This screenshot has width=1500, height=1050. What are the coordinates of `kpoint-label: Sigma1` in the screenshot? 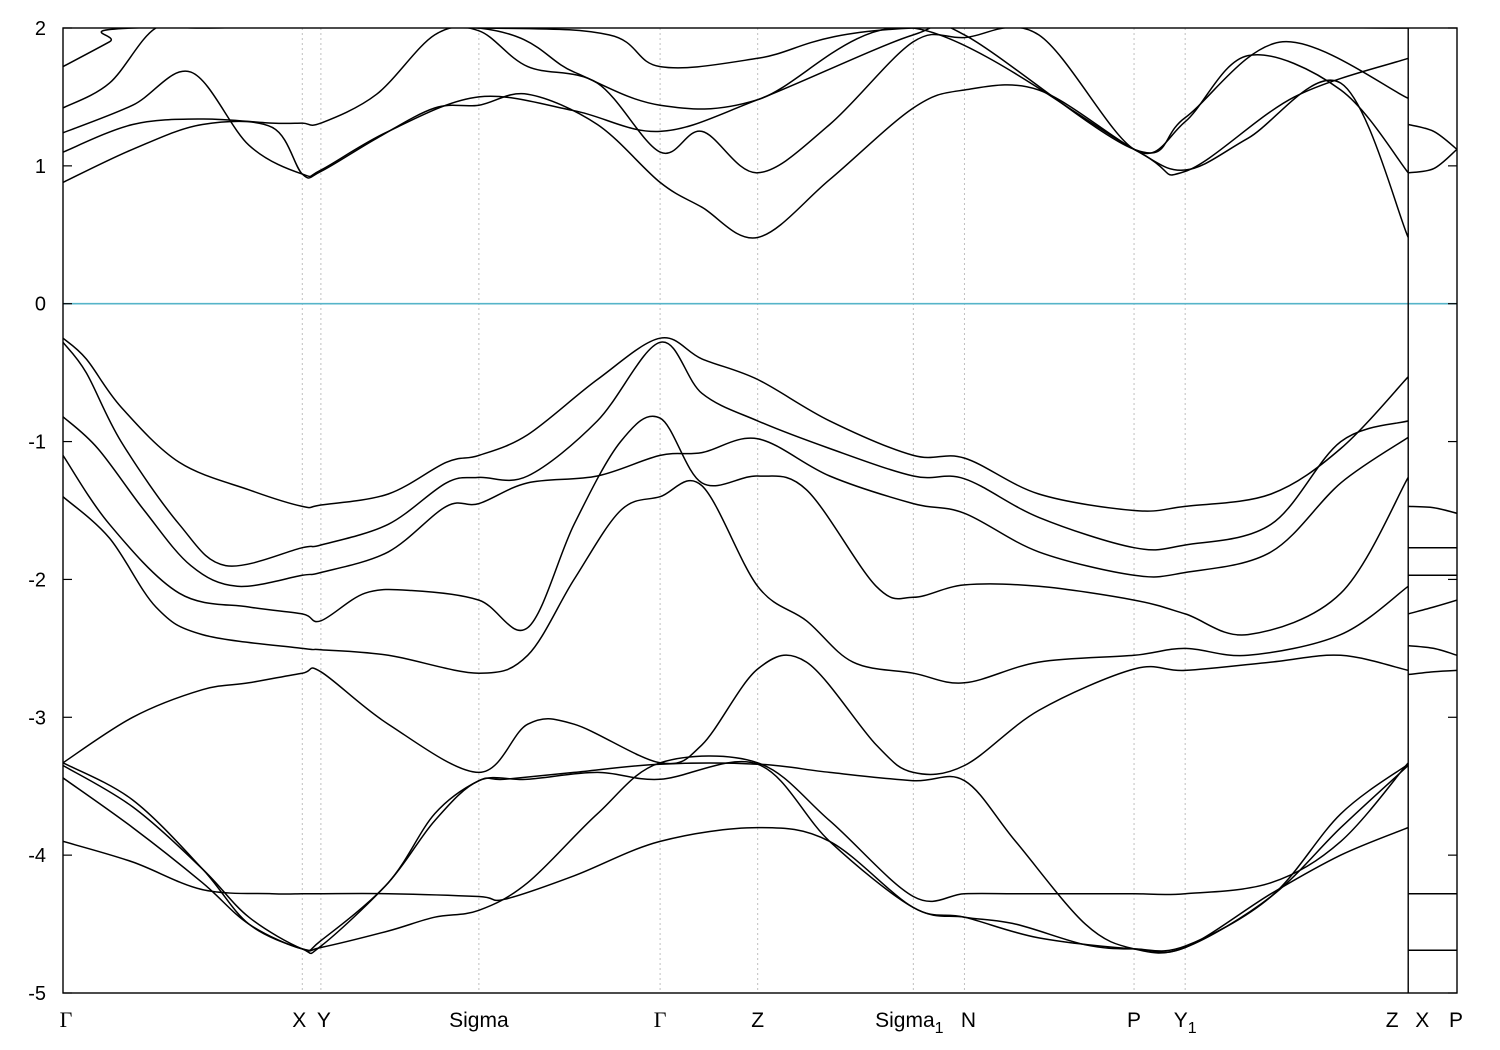 It's located at (909, 1023).